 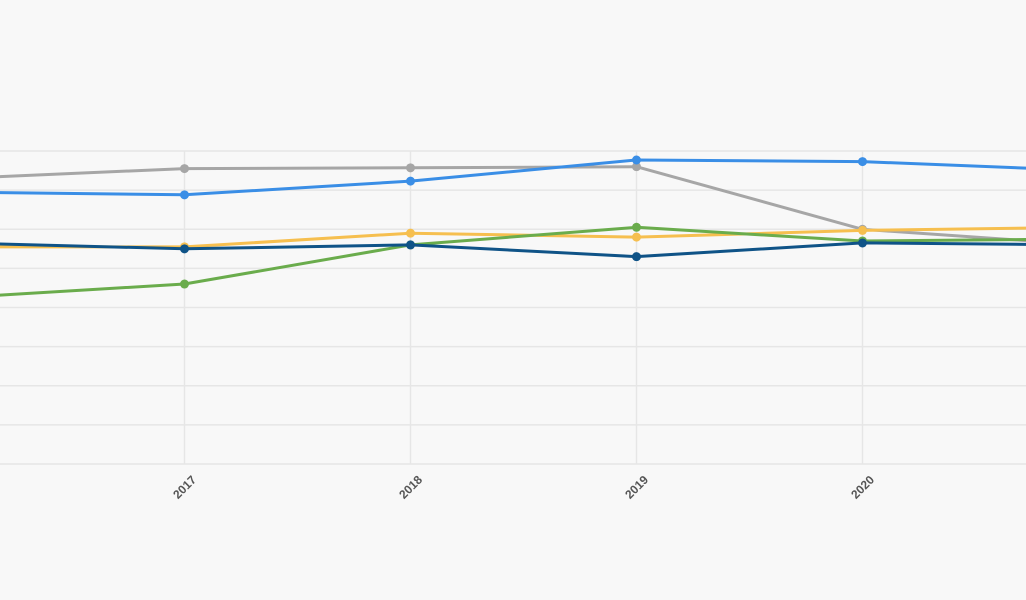 I want to click on x-tick-label: 2018, so click(x=410, y=487).